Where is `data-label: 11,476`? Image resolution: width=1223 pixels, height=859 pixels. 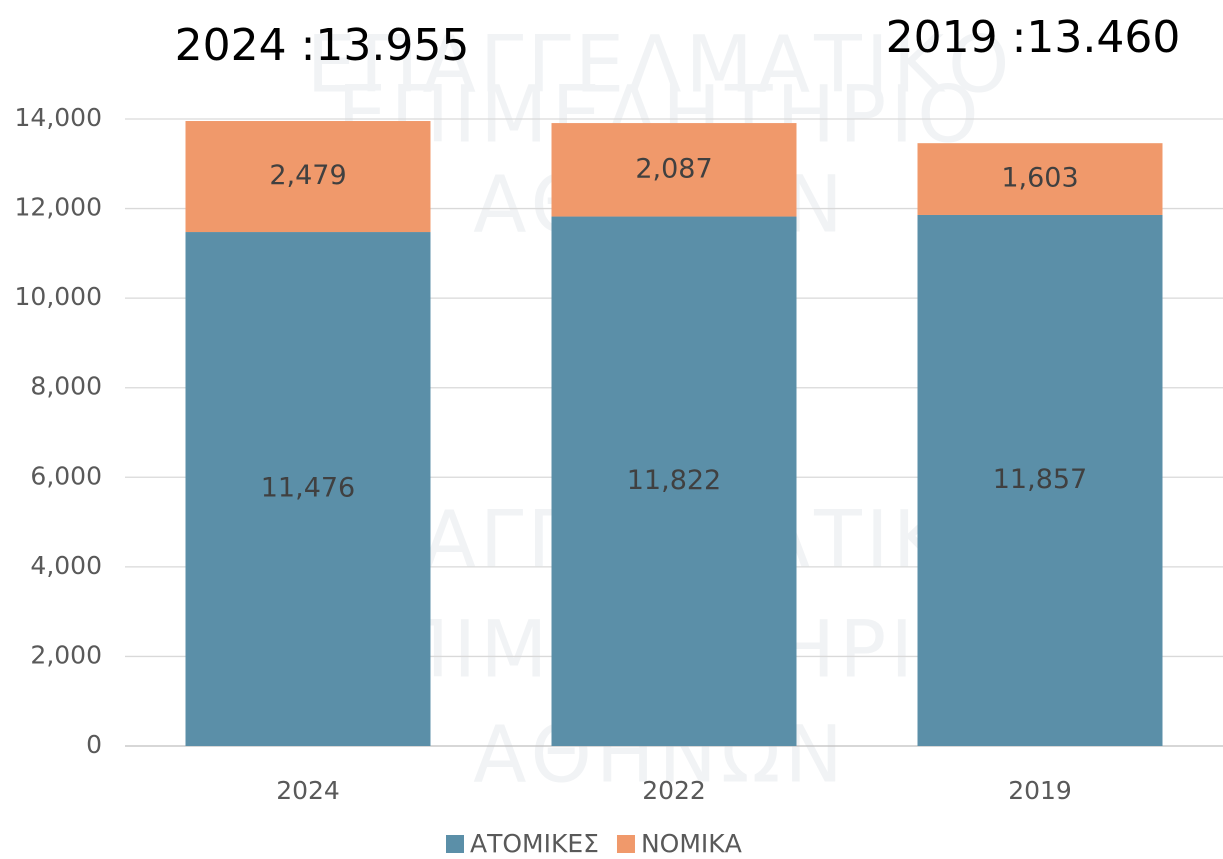
data-label: 11,476 is located at coordinates (308, 488).